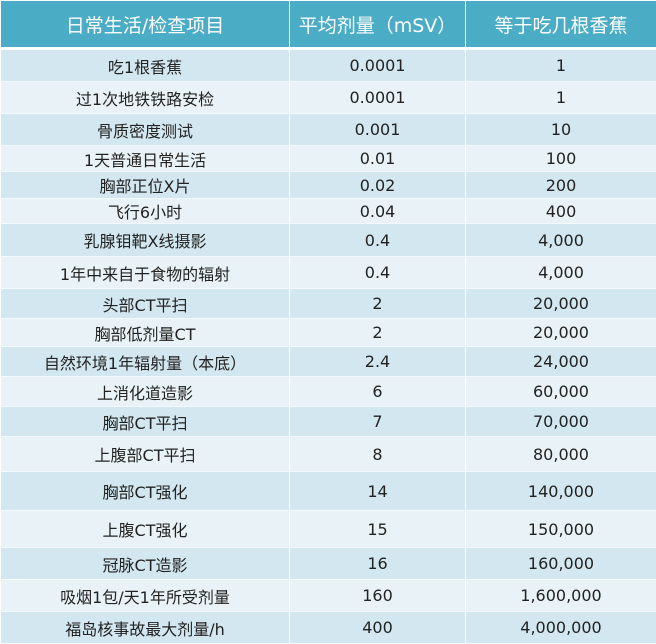 The image size is (656, 644). Describe the element at coordinates (378, 25) in the screenshot. I see `header-dose: 平均剂量（mSV）` at that location.